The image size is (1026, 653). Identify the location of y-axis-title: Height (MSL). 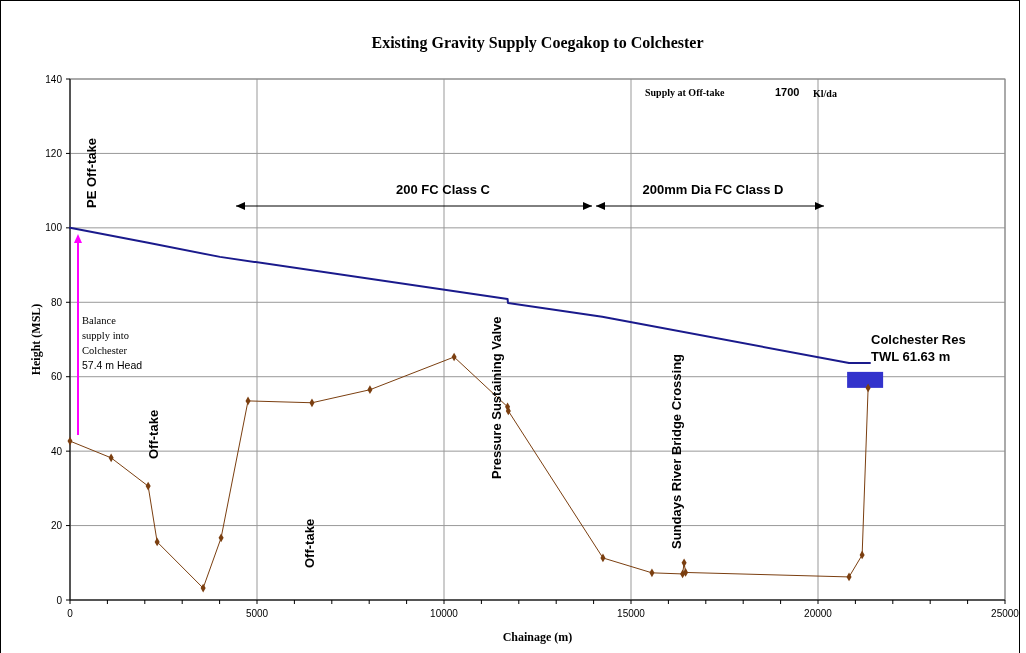
(36, 339).